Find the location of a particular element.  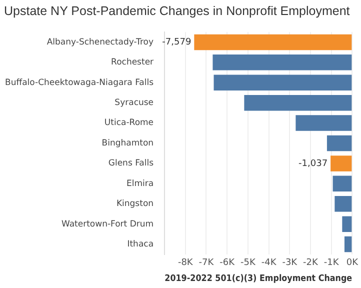

chart-title: Upstate NY Post-Pandemic Changes in Nonprofit Employment is located at coordinates (177, 11).